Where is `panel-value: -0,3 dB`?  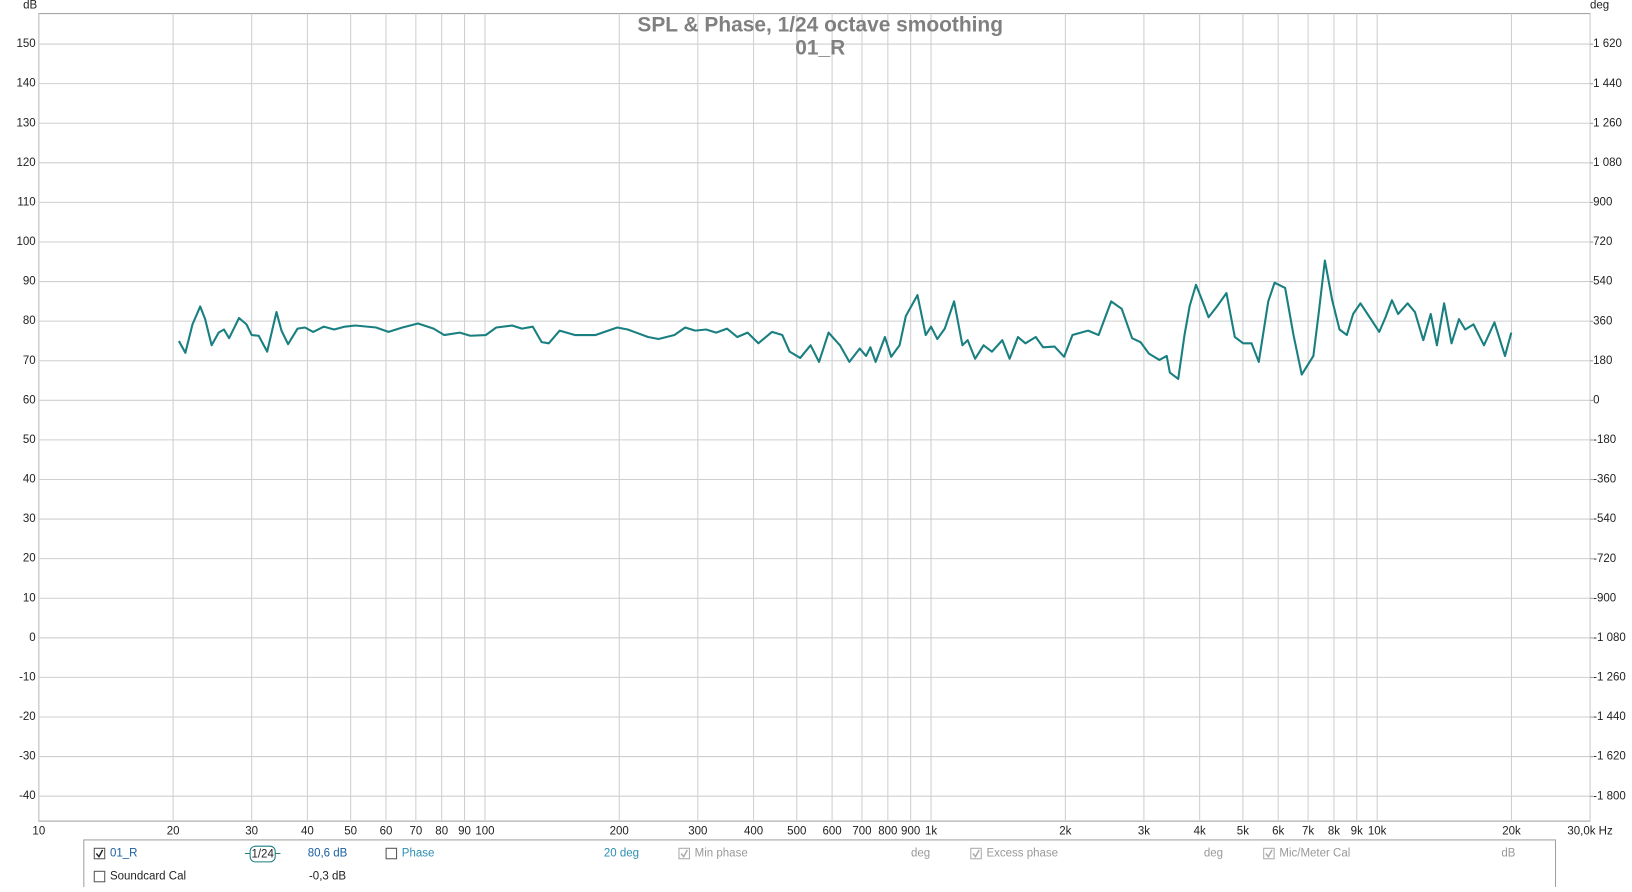 panel-value: -0,3 dB is located at coordinates (327, 877).